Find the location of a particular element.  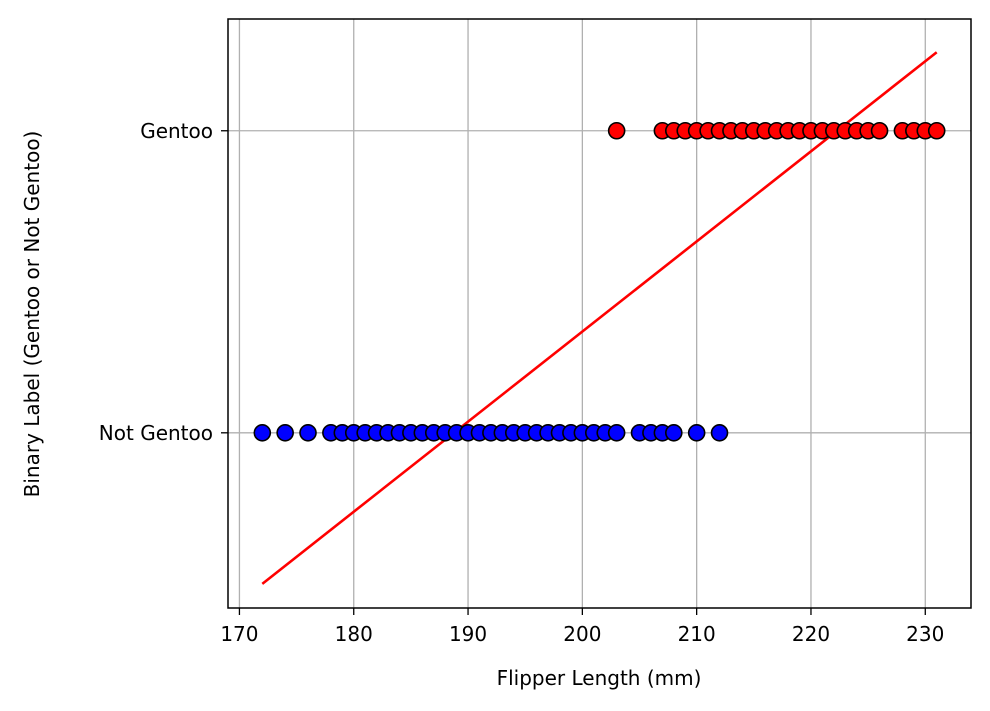

x-axis-ticks: 170 180 190 200 210 220 230 is located at coordinates (582, 627).